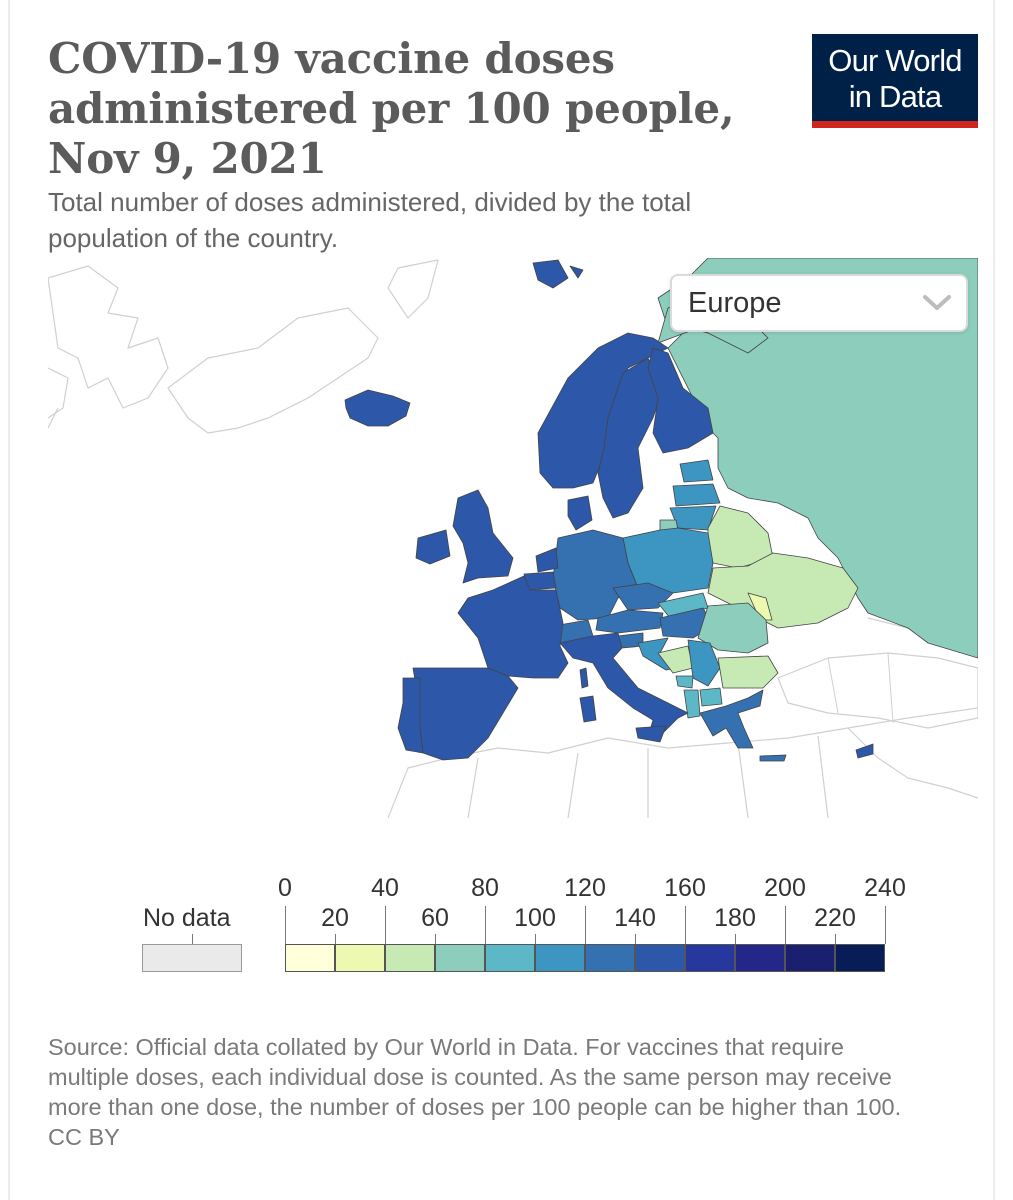 Image resolution: width=1013 pixels, height=1200 pixels. What do you see at coordinates (535, 918) in the screenshot?
I see `legend-tick-label-bottom: 100` at bounding box center [535, 918].